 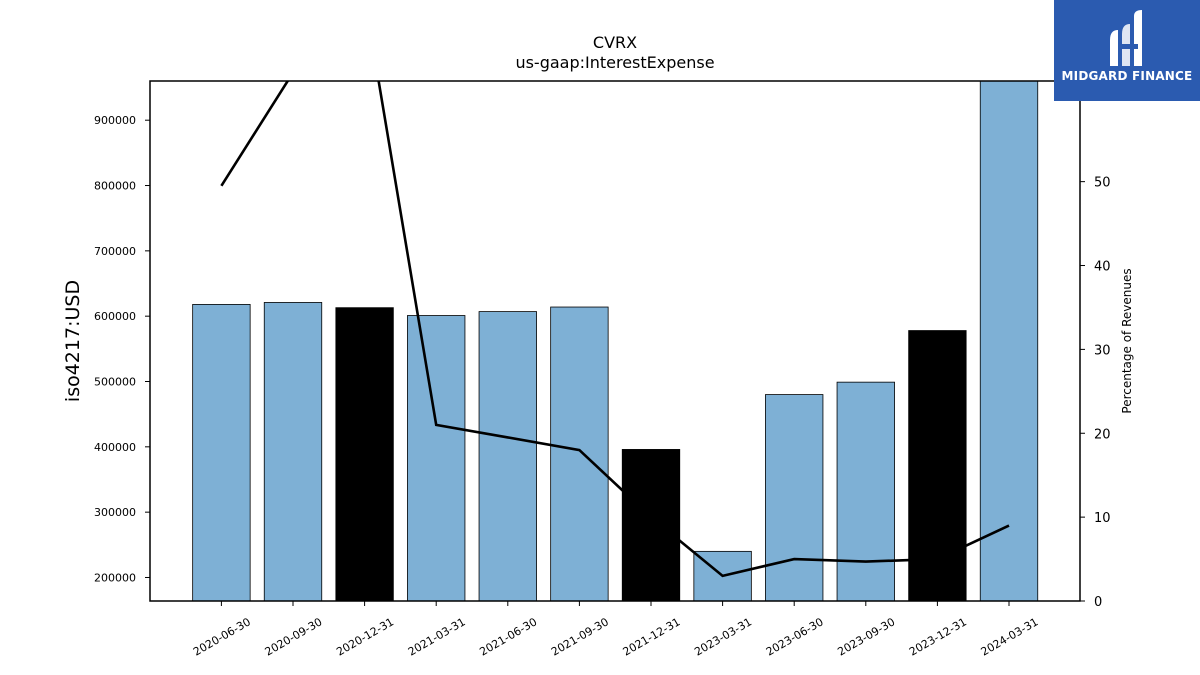 What do you see at coordinates (938, 636) in the screenshot?
I see `x-tick-label: 2023-12-31` at bounding box center [938, 636].